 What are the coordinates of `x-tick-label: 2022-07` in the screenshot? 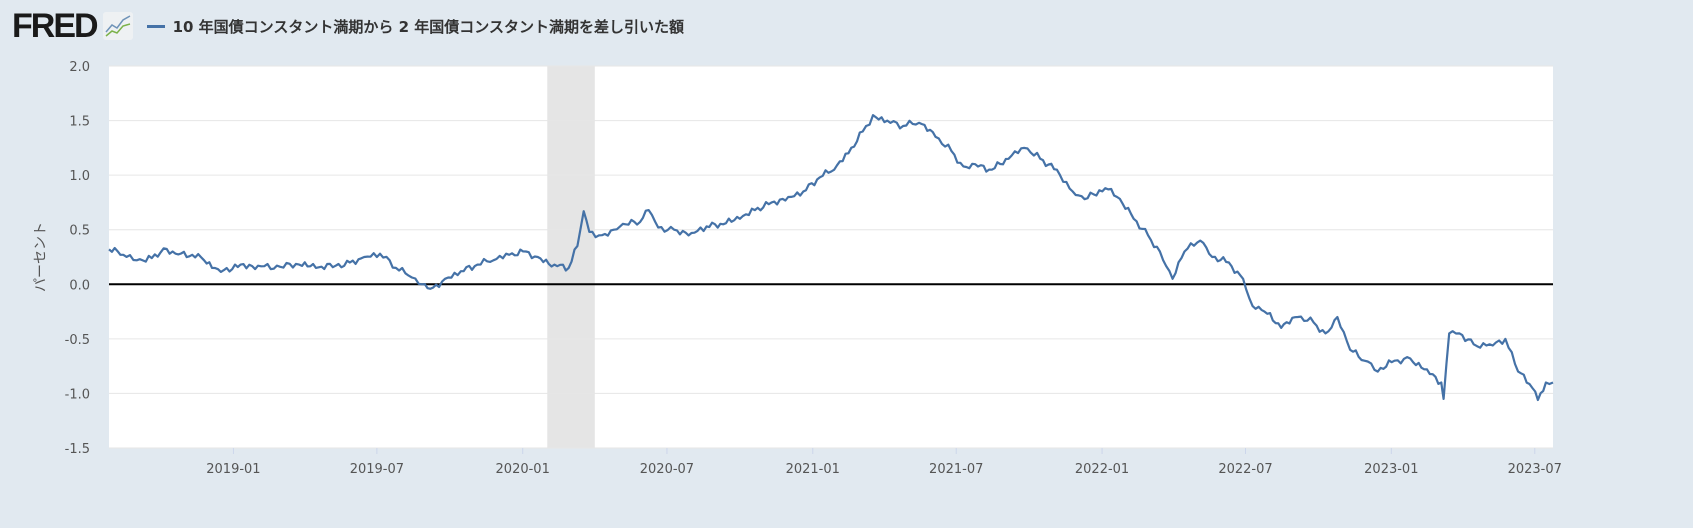 It's located at (1245, 469).